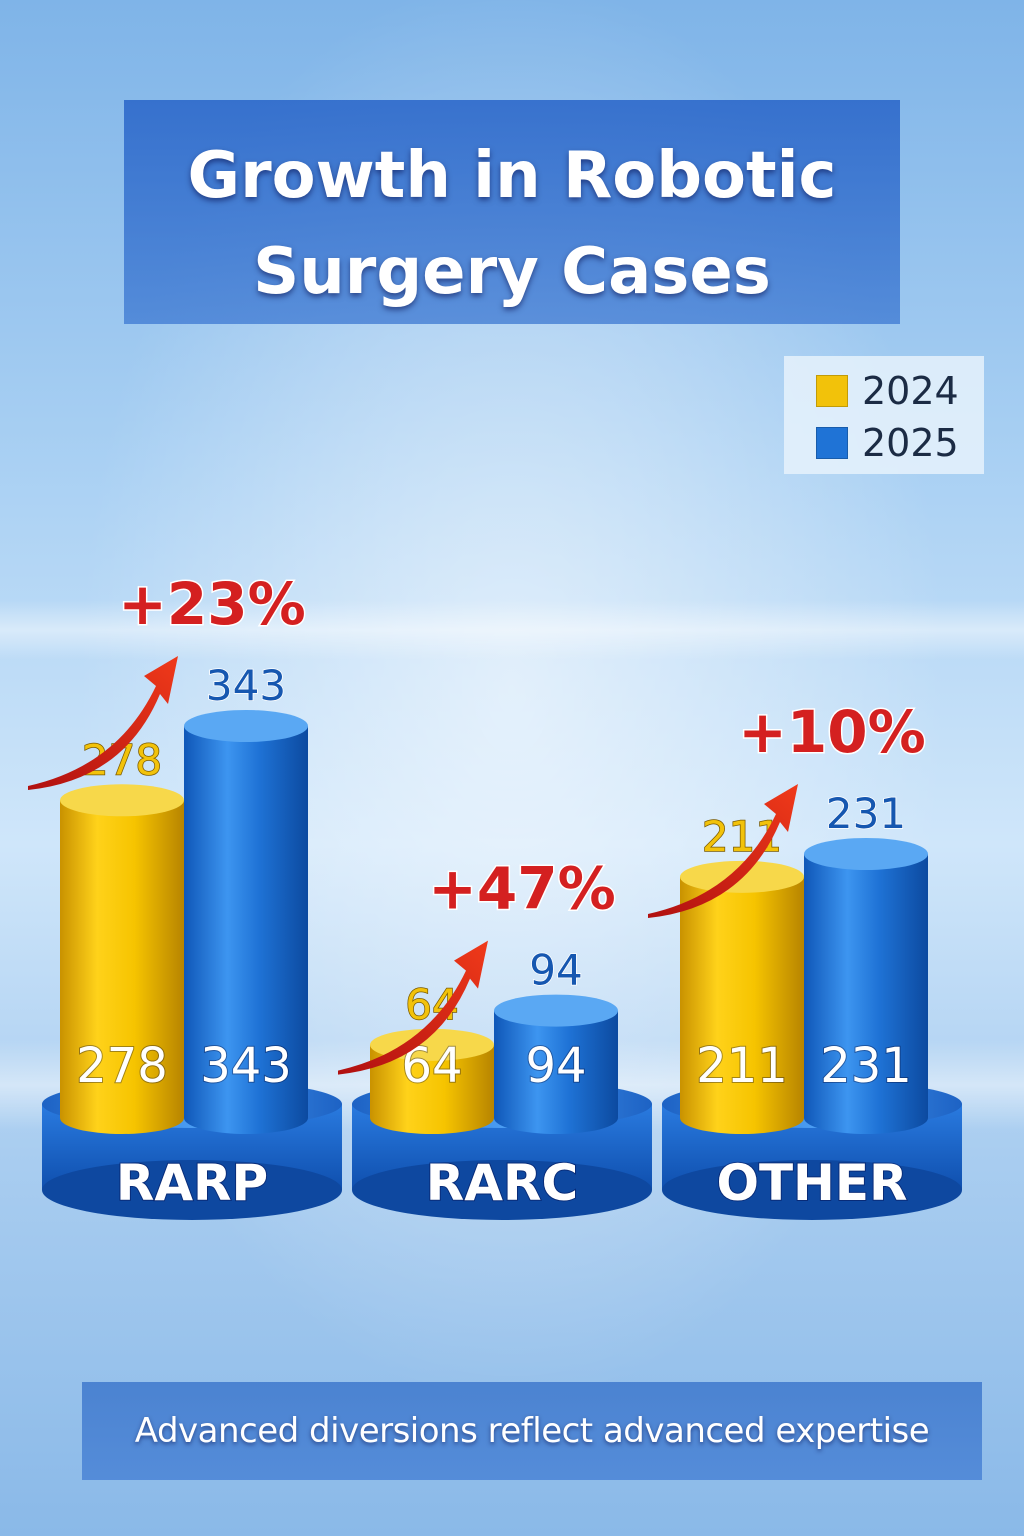 The height and width of the screenshot is (1536, 1024). Describe the element at coordinates (742, 1118) in the screenshot. I see `bar-base-other-2024` at that location.